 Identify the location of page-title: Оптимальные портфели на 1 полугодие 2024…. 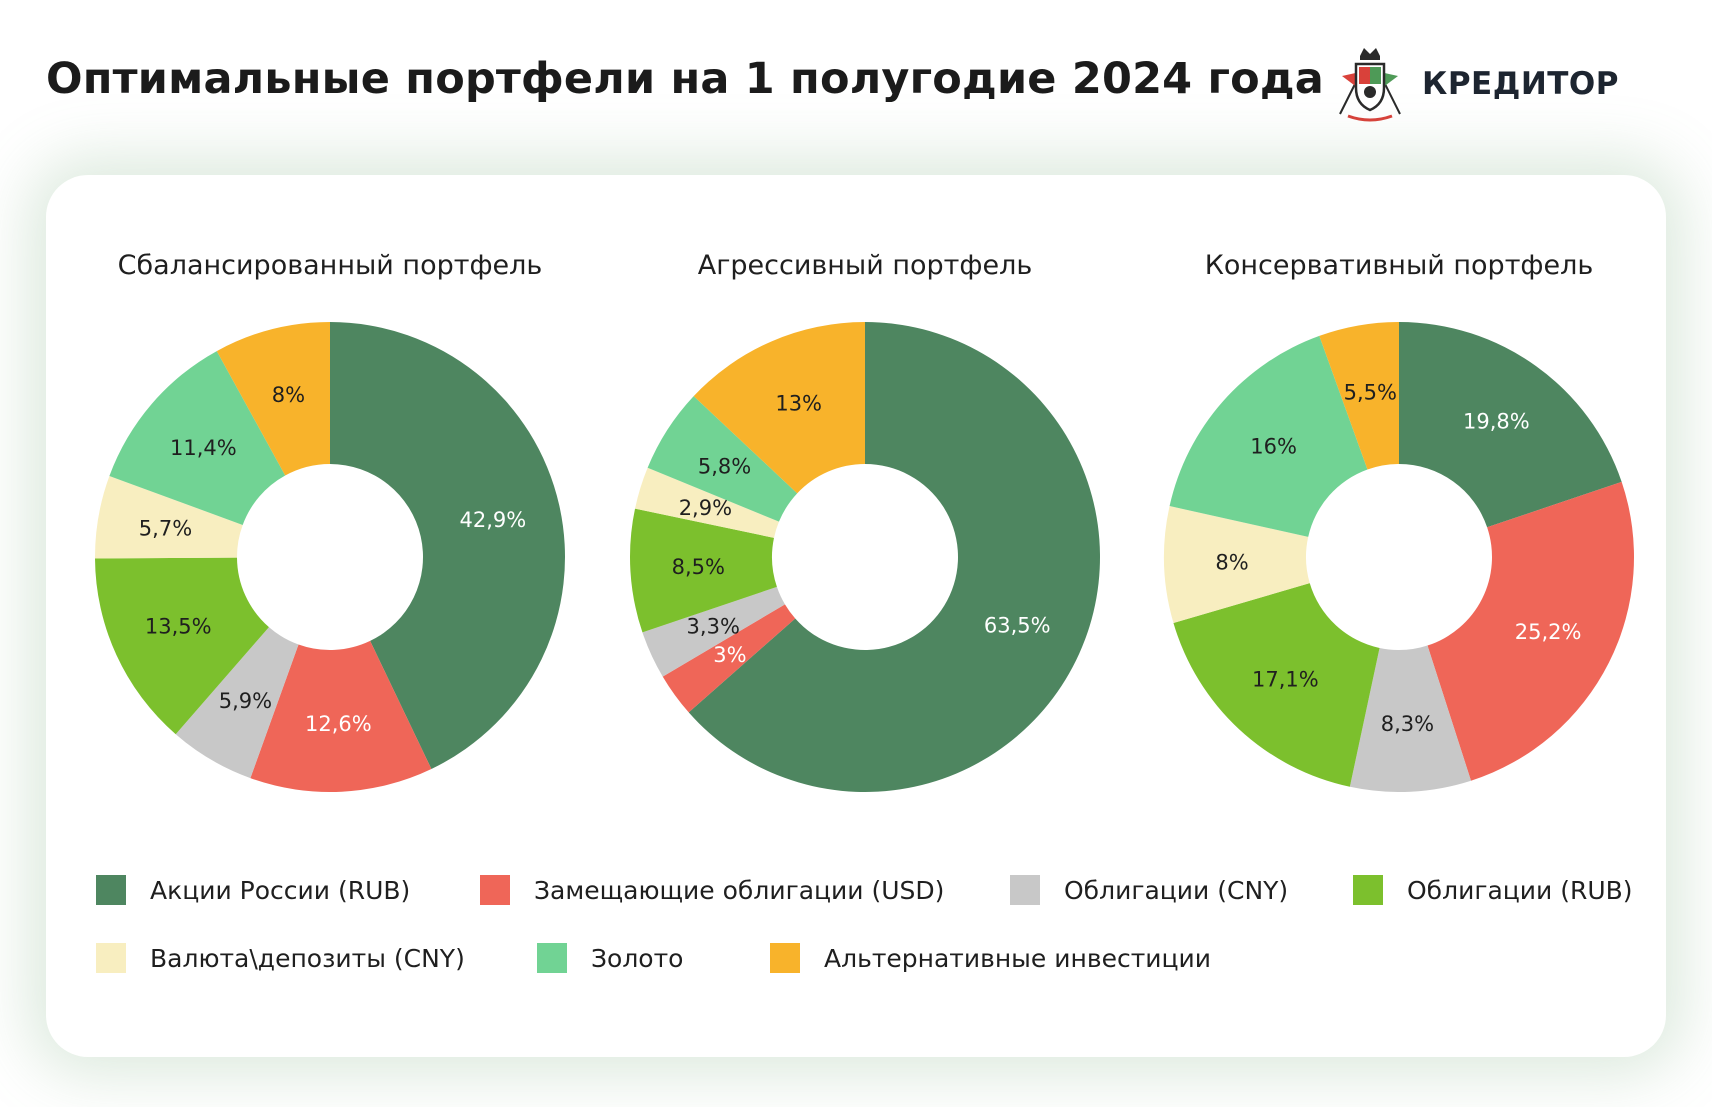
(685, 79).